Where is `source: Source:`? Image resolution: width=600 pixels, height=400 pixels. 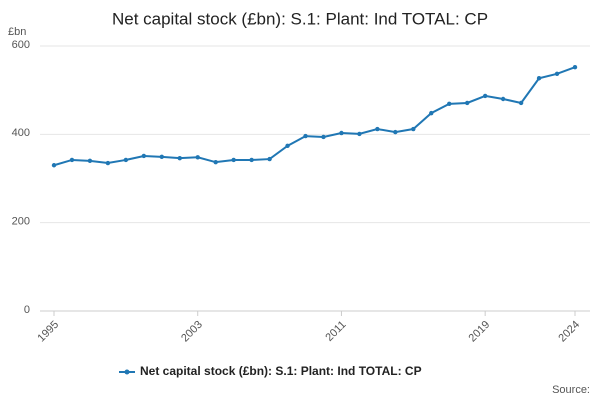
source: Source: is located at coordinates (571, 390).